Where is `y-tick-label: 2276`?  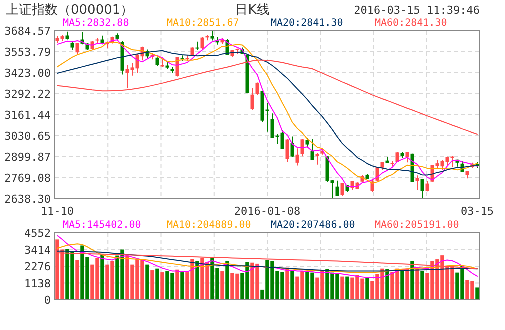
y-tick-label: 2276 is located at coordinates (37, 267).